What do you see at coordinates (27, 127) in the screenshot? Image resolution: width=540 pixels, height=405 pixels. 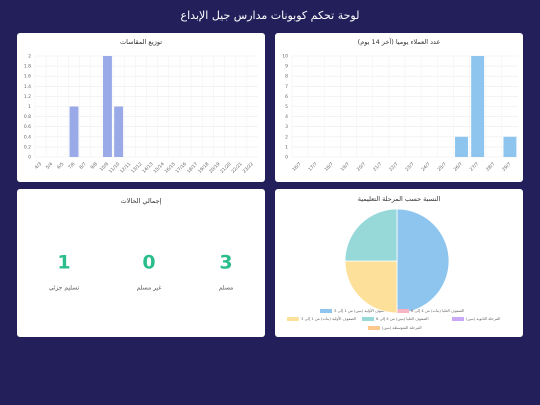 I see `y-tick-label: 0.6` at bounding box center [27, 127].